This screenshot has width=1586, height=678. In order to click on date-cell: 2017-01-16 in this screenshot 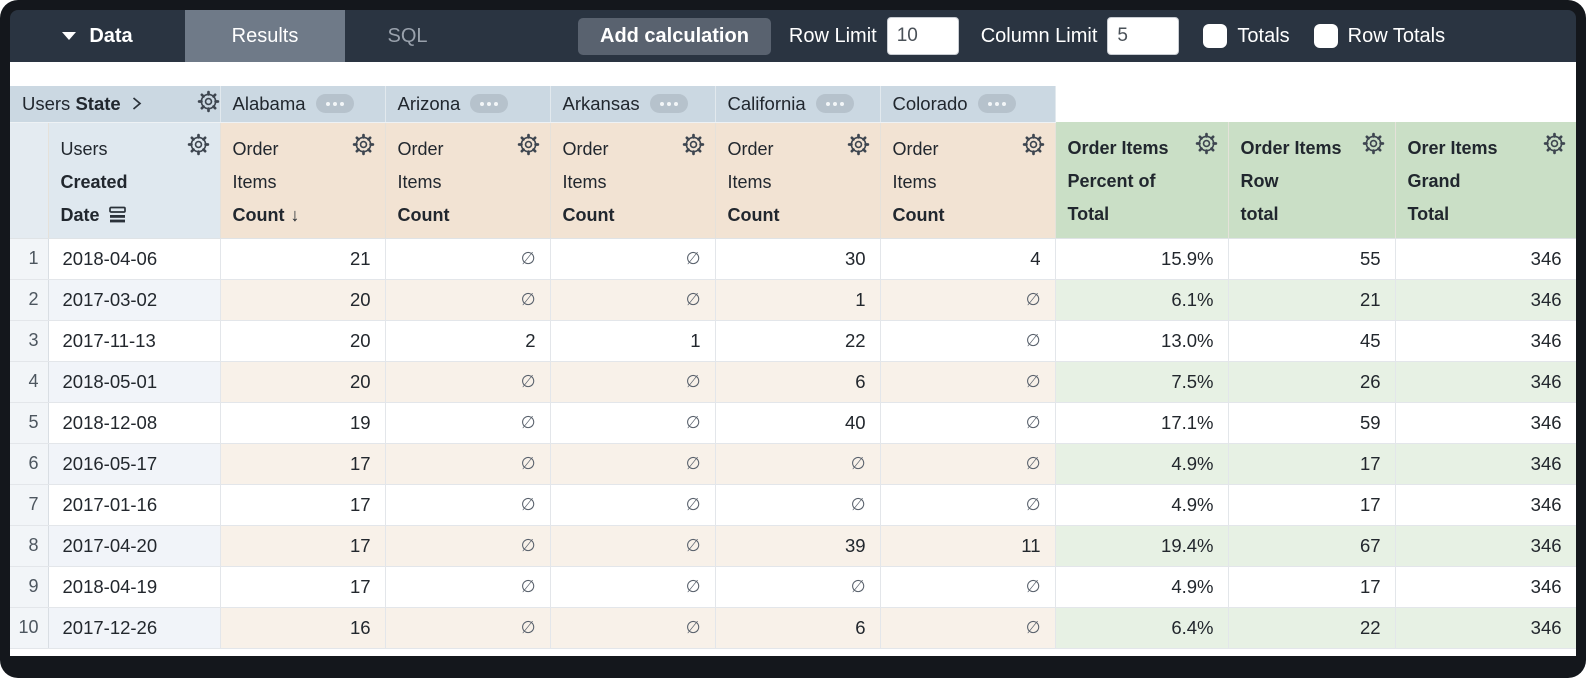, I will do `click(134, 505)`.